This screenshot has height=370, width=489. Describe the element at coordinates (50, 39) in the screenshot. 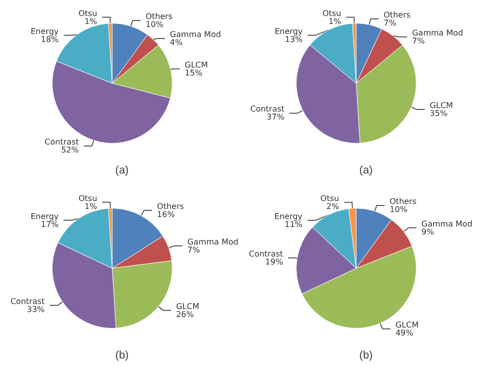

I see `data-label: 18%` at that location.